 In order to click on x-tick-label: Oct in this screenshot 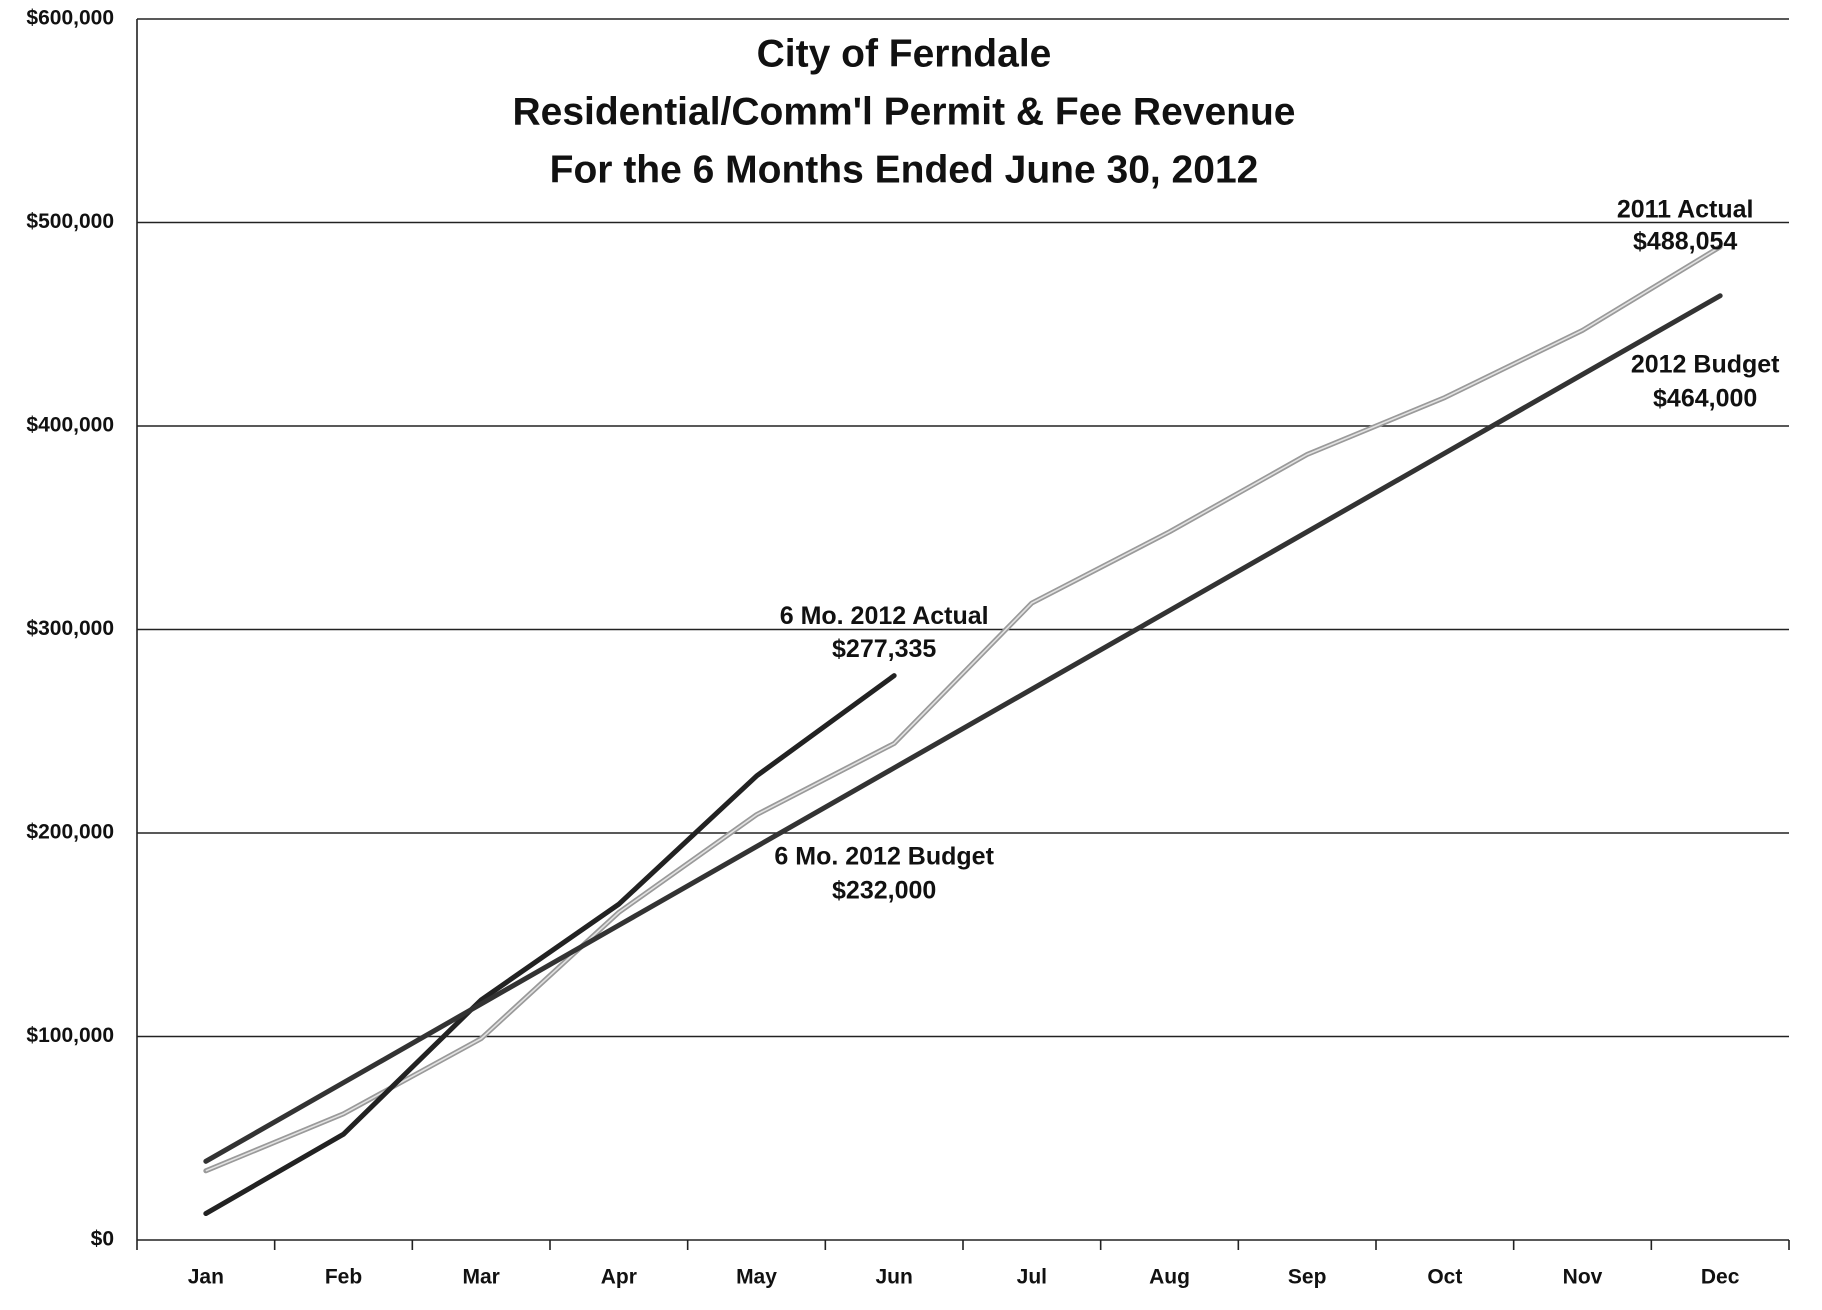, I will do `click(1444, 1277)`.